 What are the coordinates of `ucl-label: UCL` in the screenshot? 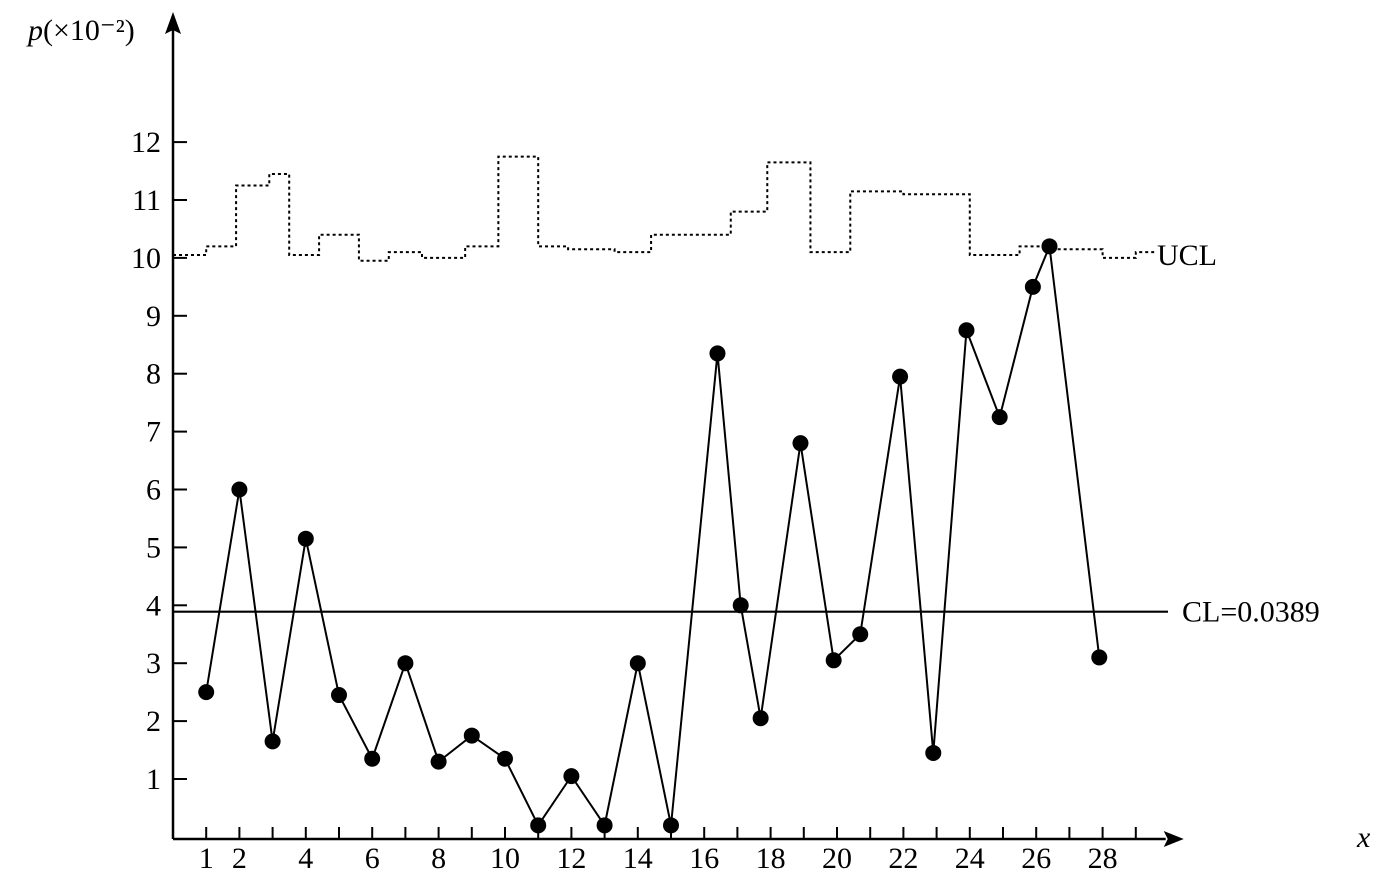 It's located at (1187, 255).